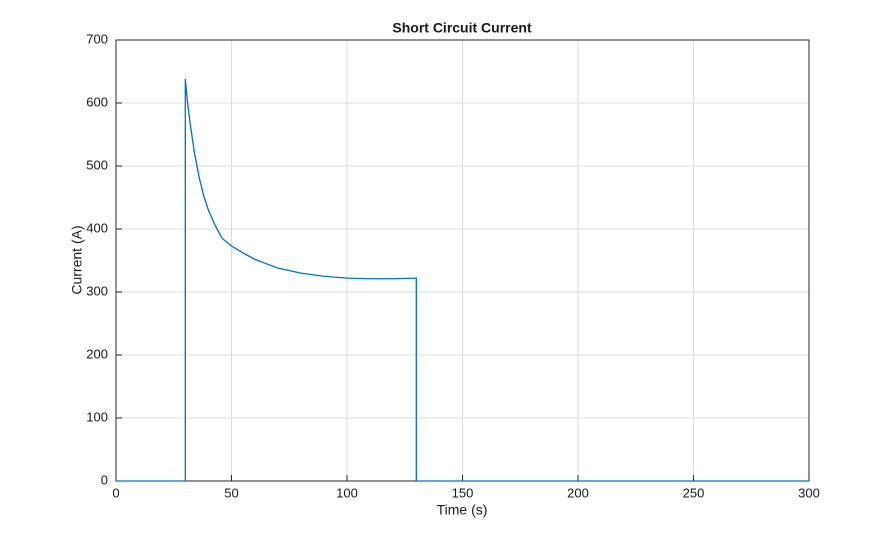  Describe the element at coordinates (97, 38) in the screenshot. I see `y-tick-label: 700` at that location.